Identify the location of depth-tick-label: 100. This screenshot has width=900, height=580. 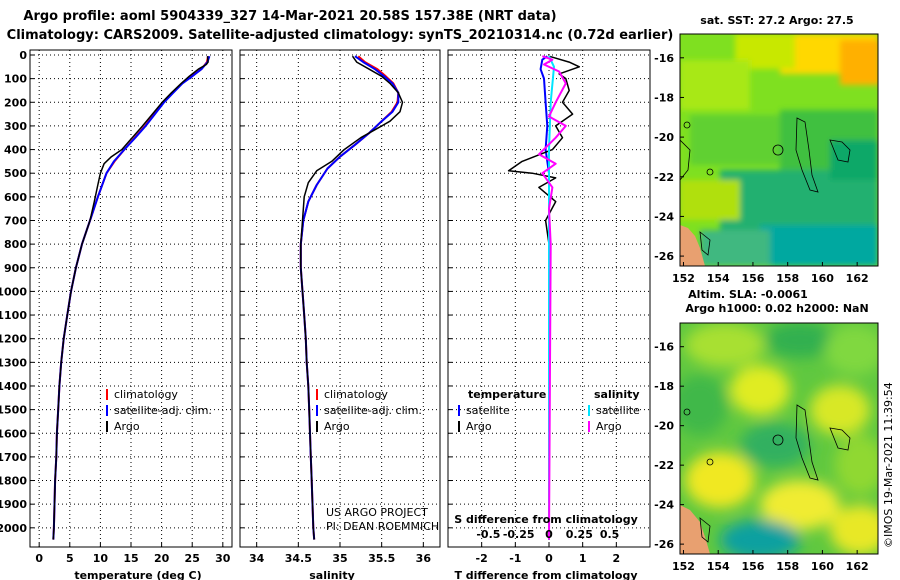
(15, 79).